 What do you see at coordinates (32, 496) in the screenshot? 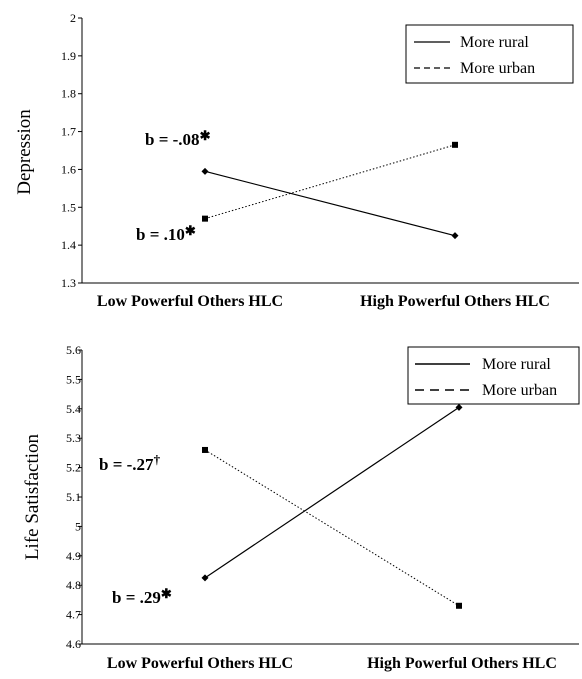
I see `y-axis-title: Life Satisfaction` at bounding box center [32, 496].